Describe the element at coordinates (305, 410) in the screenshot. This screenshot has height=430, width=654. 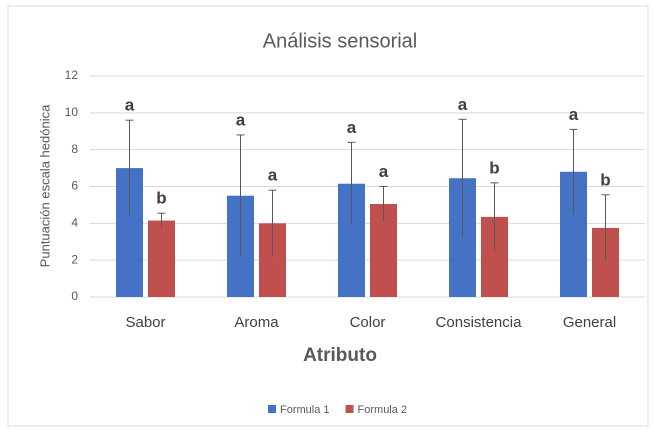
I see `legend-label: Formula 1` at that location.